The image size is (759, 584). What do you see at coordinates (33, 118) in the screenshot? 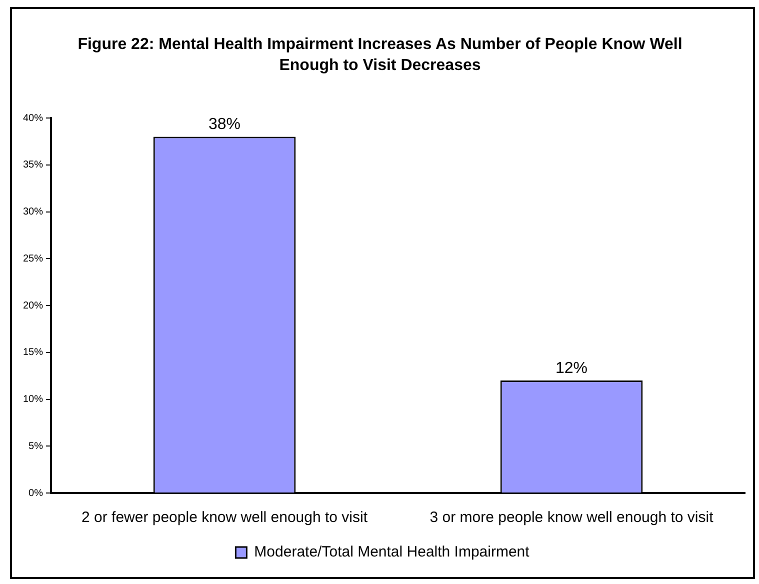
I see `y-tick-label: 40%` at bounding box center [33, 118].